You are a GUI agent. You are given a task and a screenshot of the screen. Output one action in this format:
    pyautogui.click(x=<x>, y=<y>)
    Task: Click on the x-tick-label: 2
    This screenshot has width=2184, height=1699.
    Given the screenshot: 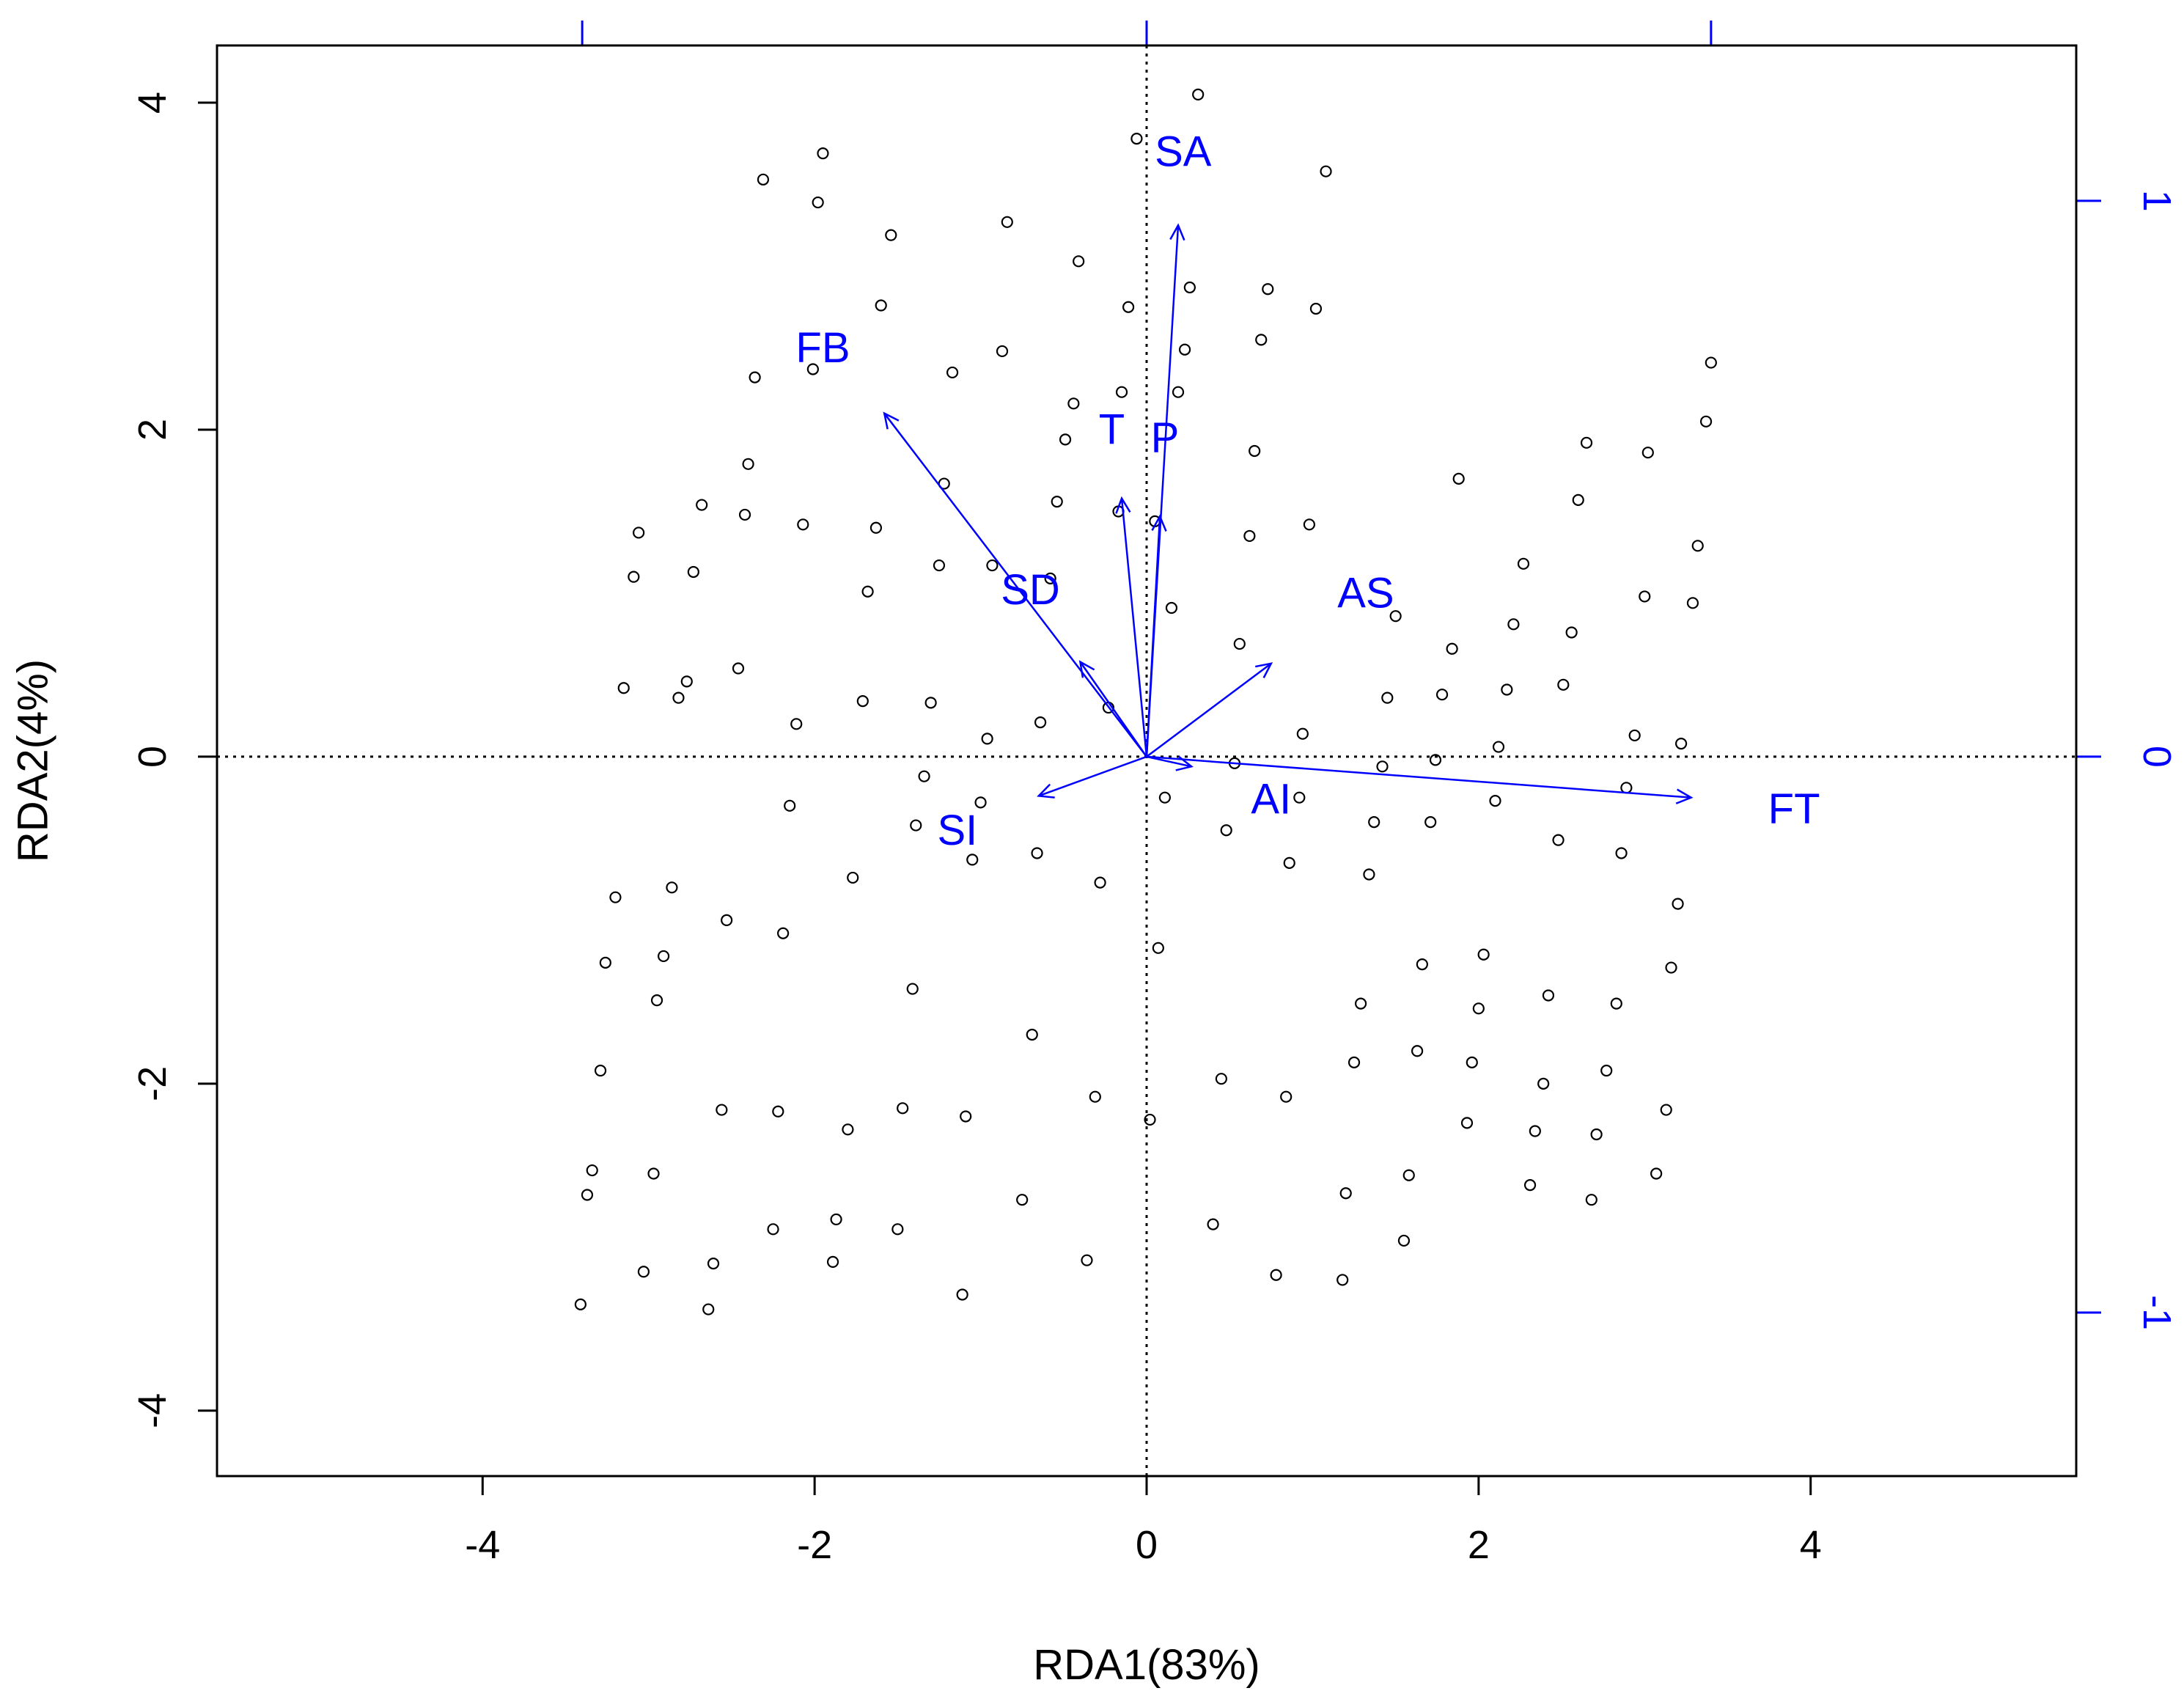 What is the action you would take?
    pyautogui.click(x=1479, y=1545)
    